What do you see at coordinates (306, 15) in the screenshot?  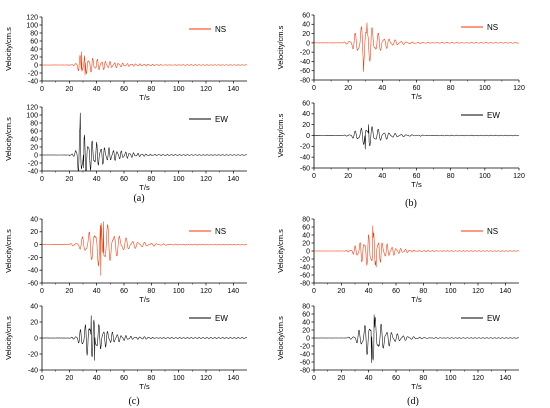 I see `chart-b-top-y-tick-label: 60` at bounding box center [306, 15].